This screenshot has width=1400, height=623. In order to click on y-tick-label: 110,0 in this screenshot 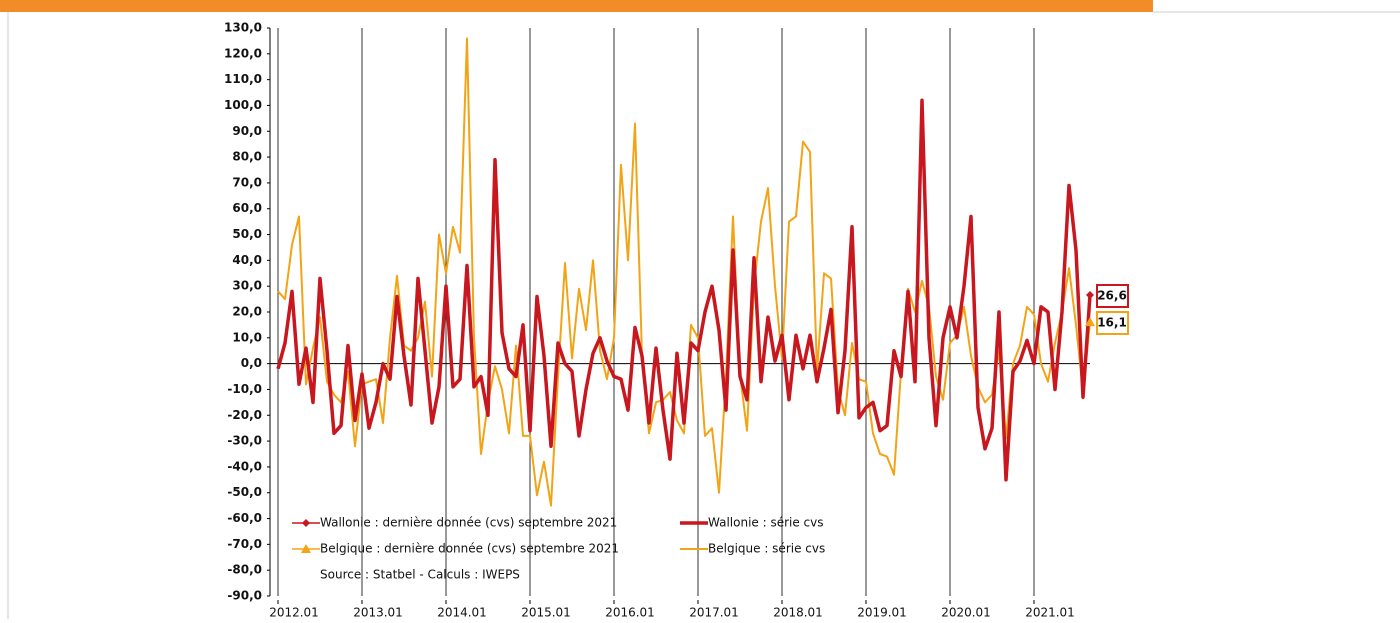, I will do `click(243, 79)`.